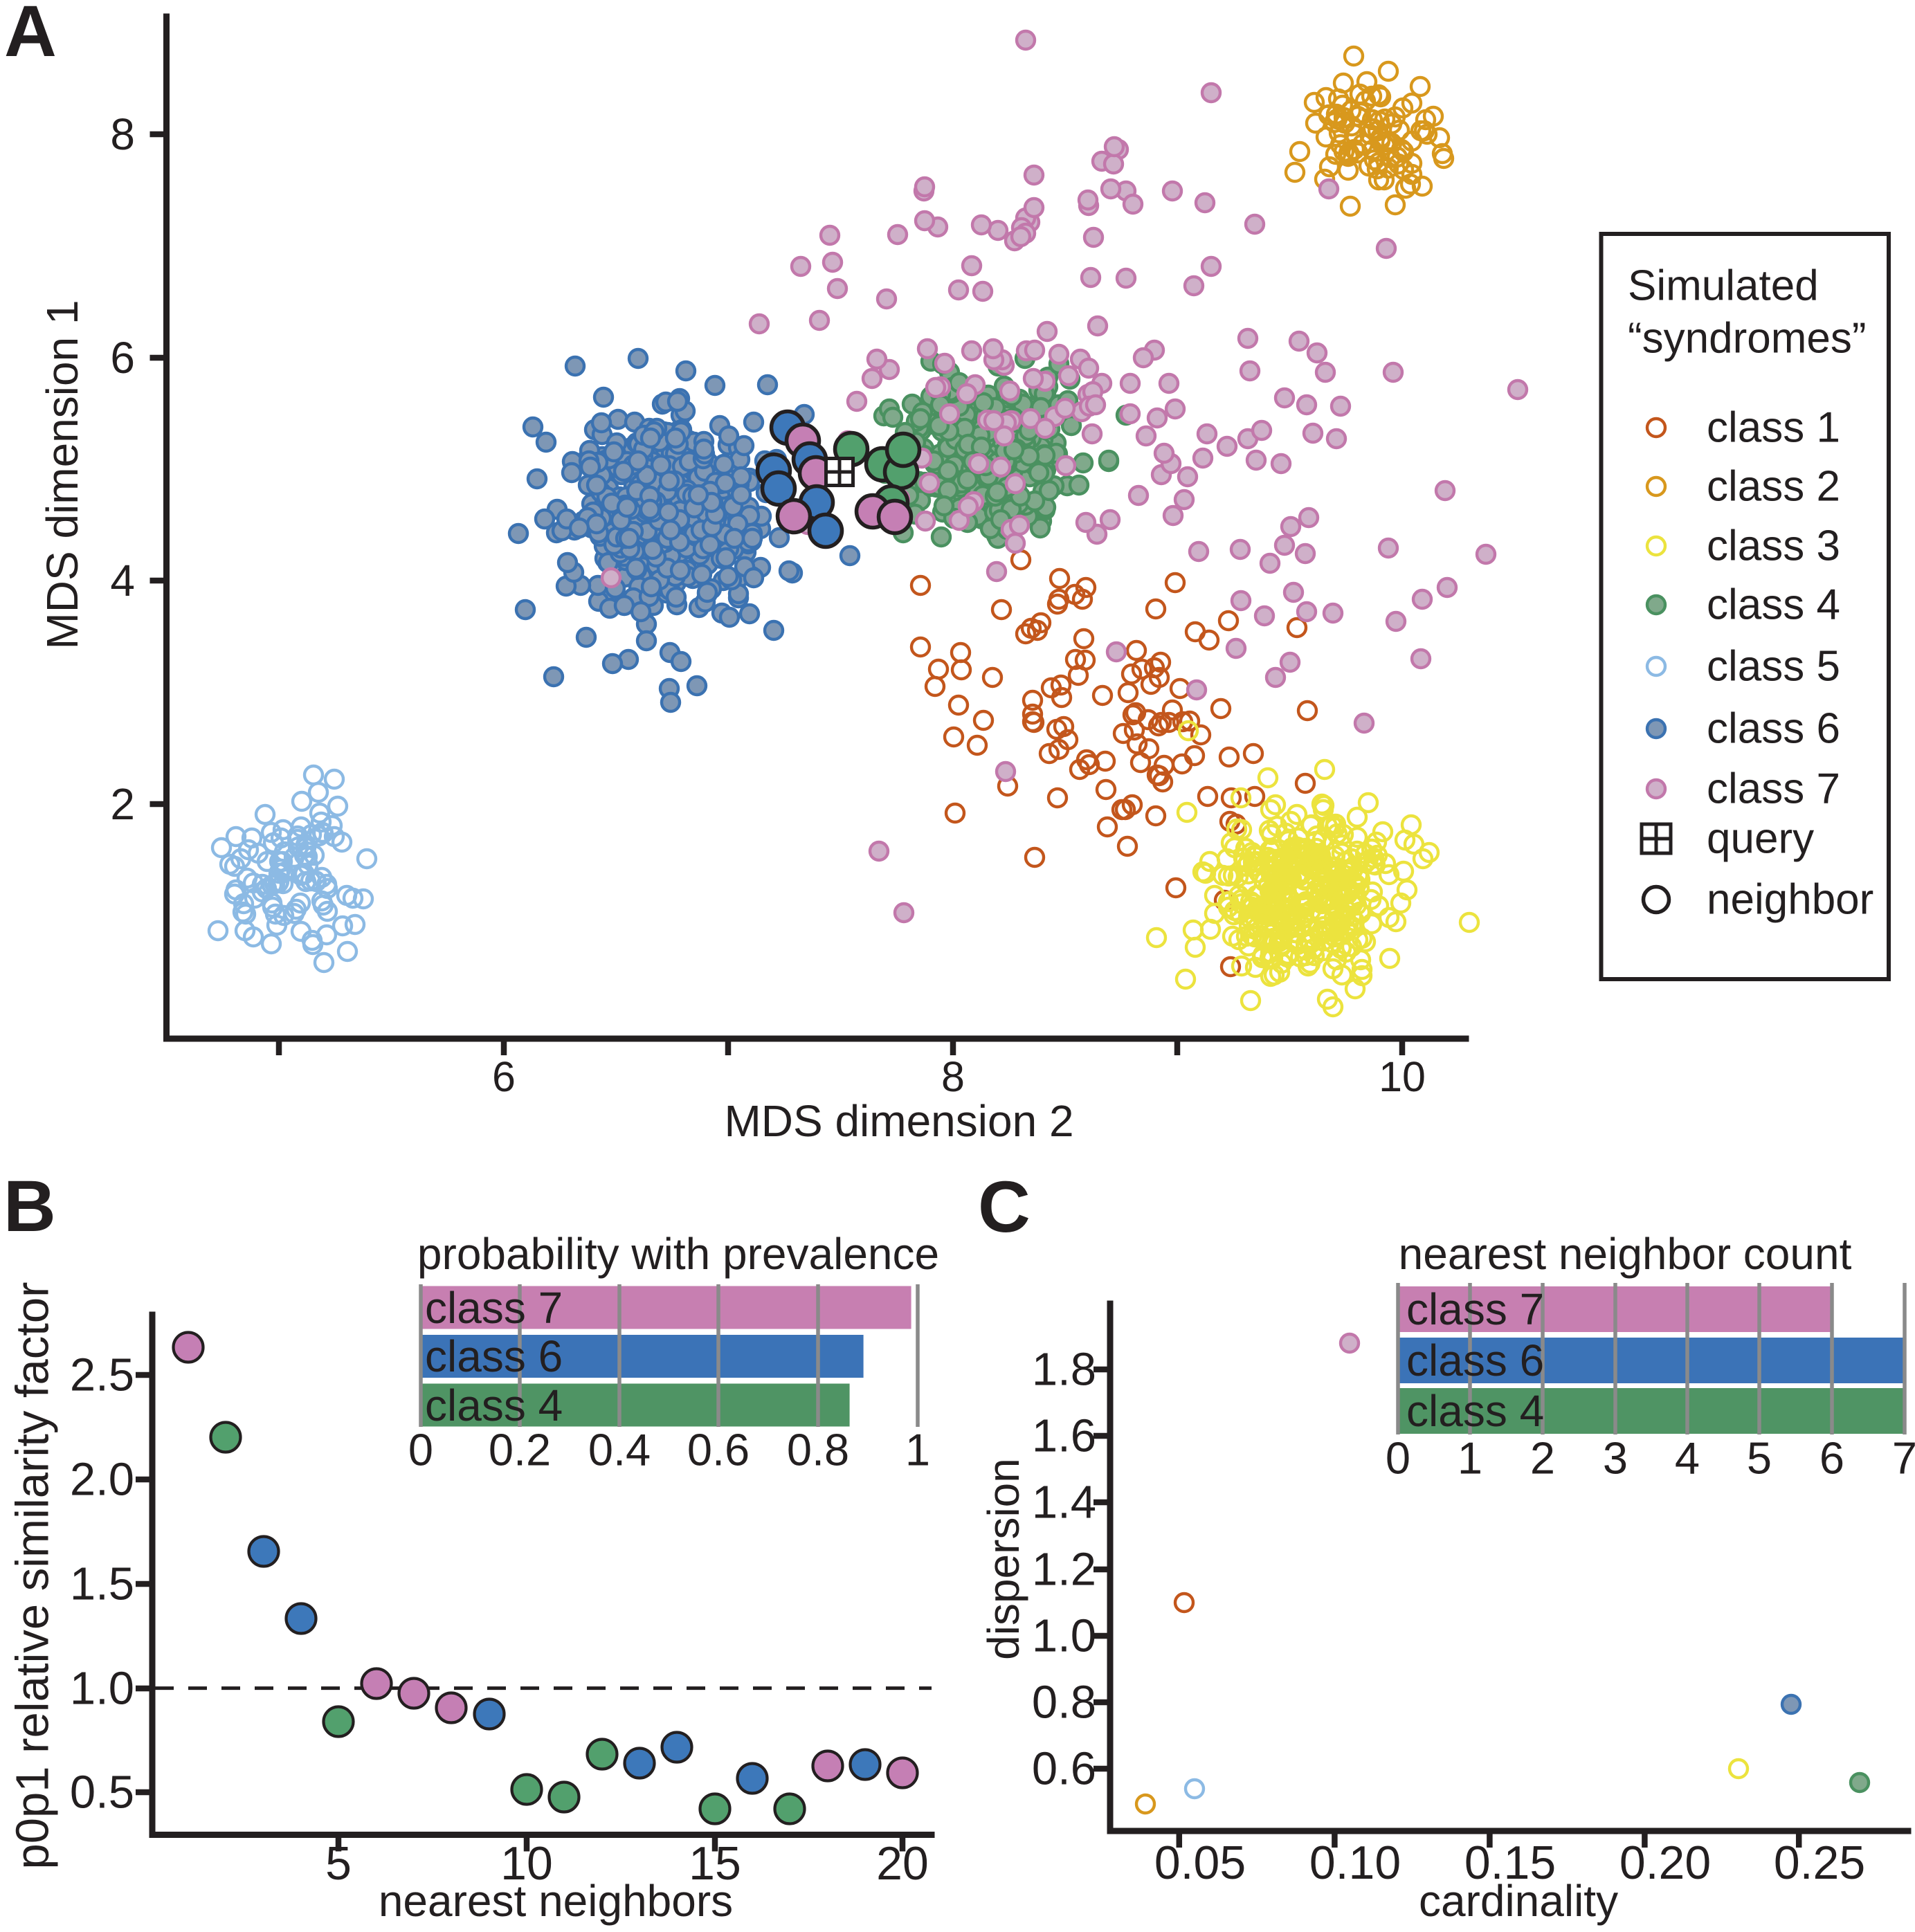 The width and height of the screenshot is (1915, 1932). I want to click on svg-text: nearest neighbors, so click(556, 1901).